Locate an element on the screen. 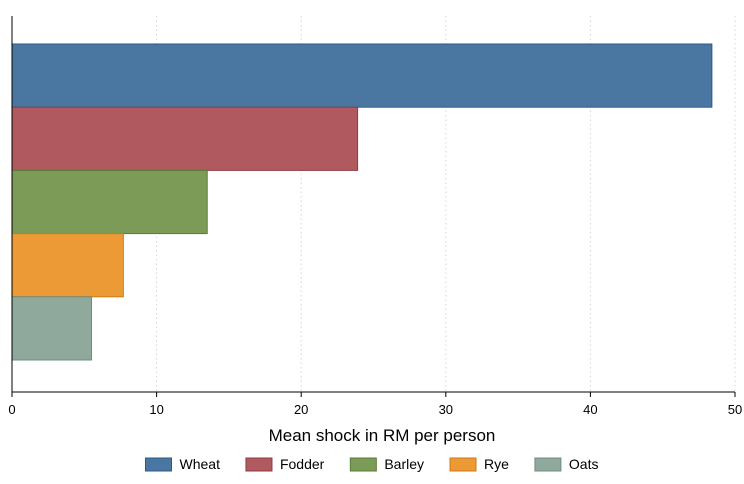  legend-label: Fodder is located at coordinates (302, 464).